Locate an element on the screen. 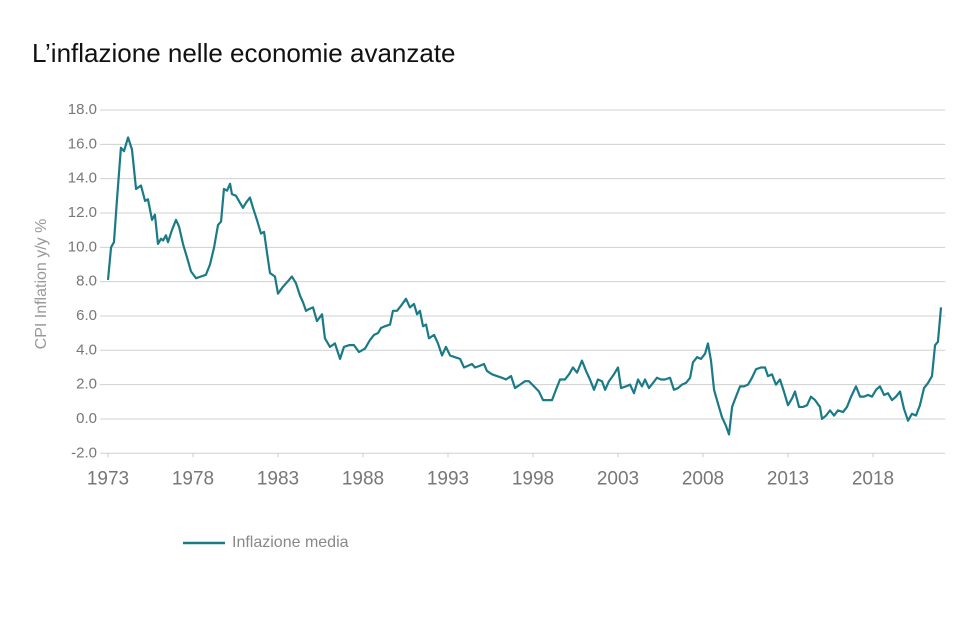  y-tick-label: 12.0 is located at coordinates (82, 212).